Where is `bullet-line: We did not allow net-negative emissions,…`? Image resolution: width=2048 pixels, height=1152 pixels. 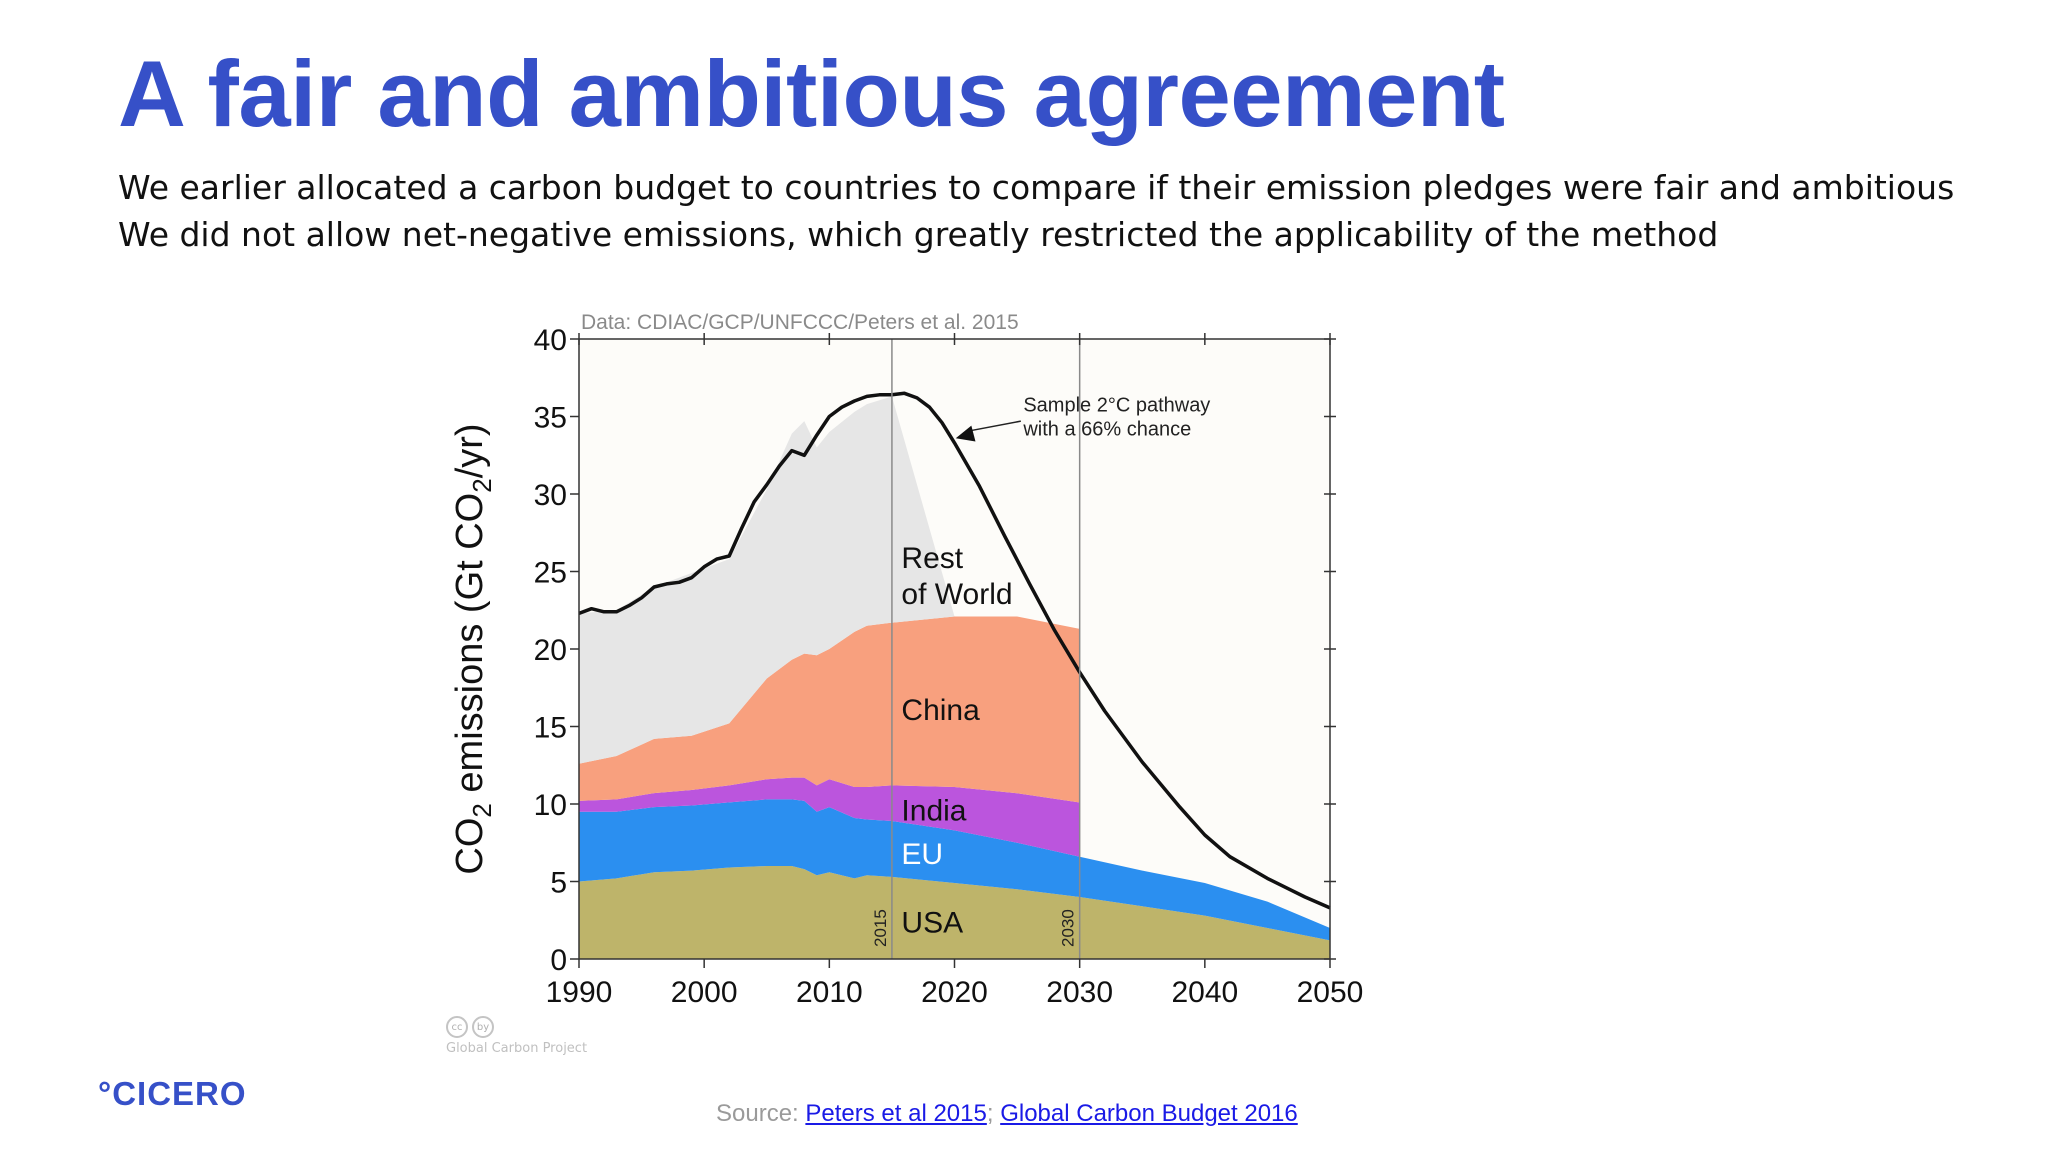
bullet-line: We did not allow net-negative emissions,… is located at coordinates (918, 234).